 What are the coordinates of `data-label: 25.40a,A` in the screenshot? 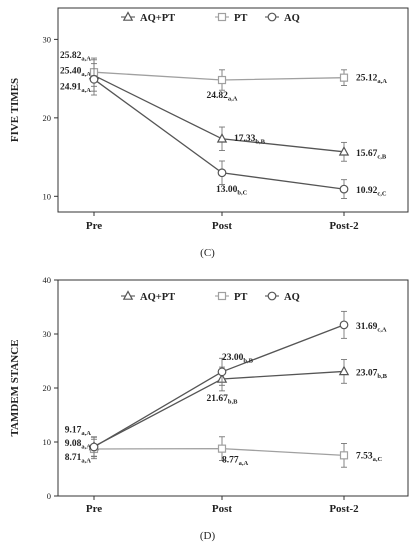 It's located at (75, 72).